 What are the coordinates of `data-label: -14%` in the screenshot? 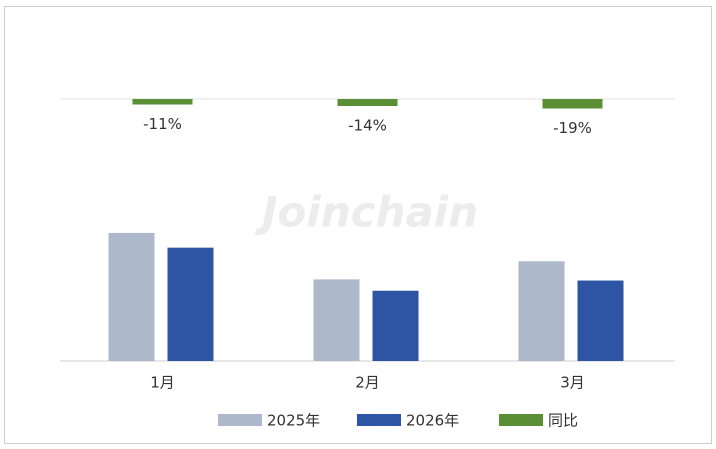 It's located at (367, 126).